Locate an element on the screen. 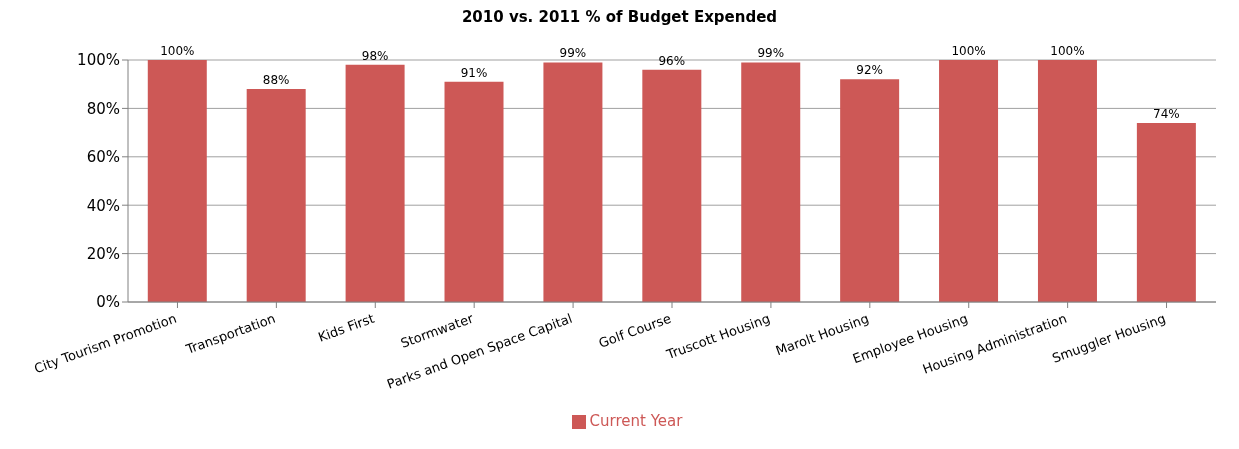 This screenshot has height=449, width=1239. legend-label: Current Year is located at coordinates (636, 421).